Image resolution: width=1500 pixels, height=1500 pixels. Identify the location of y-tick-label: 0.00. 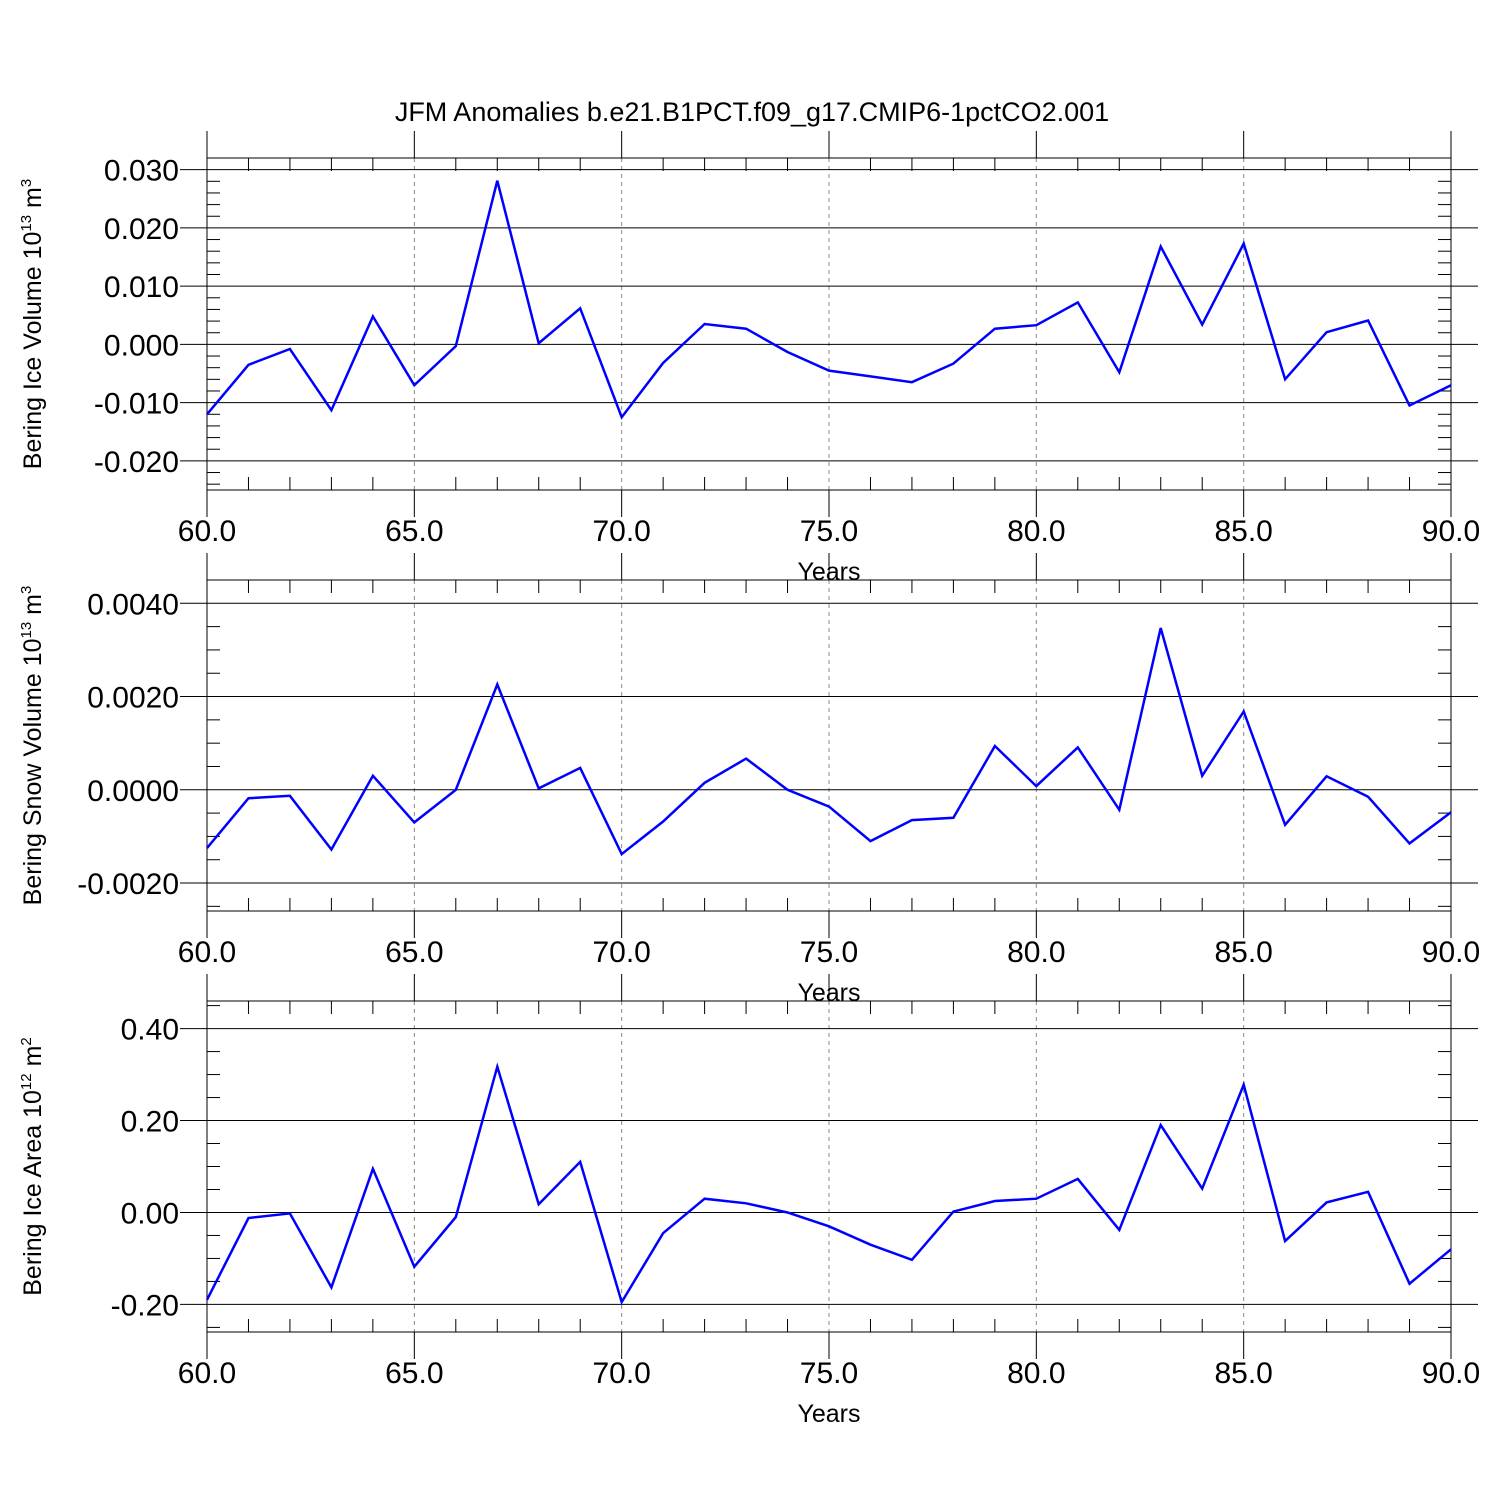
(150, 1213).